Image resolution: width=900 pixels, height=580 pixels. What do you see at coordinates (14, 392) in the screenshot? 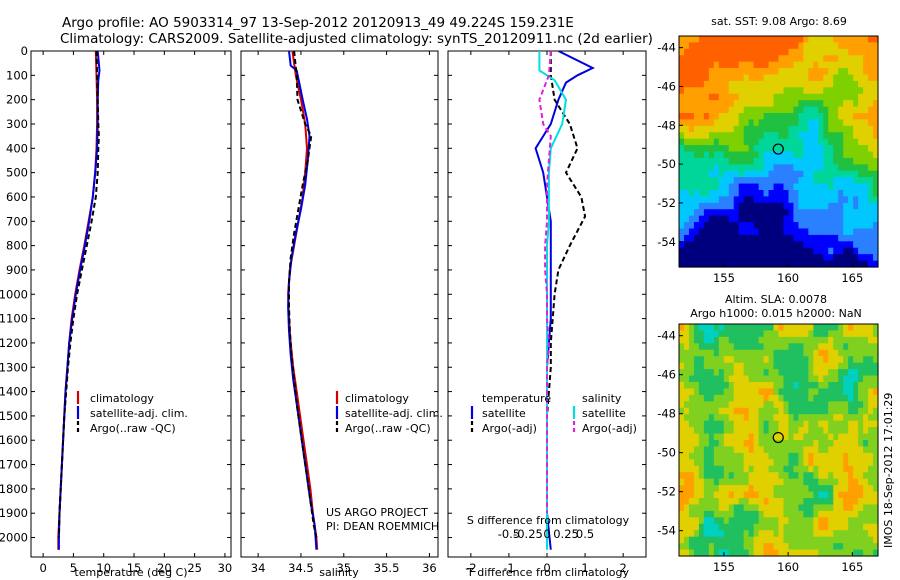
I see `temperature-ytick-label: 1400` at bounding box center [14, 392].